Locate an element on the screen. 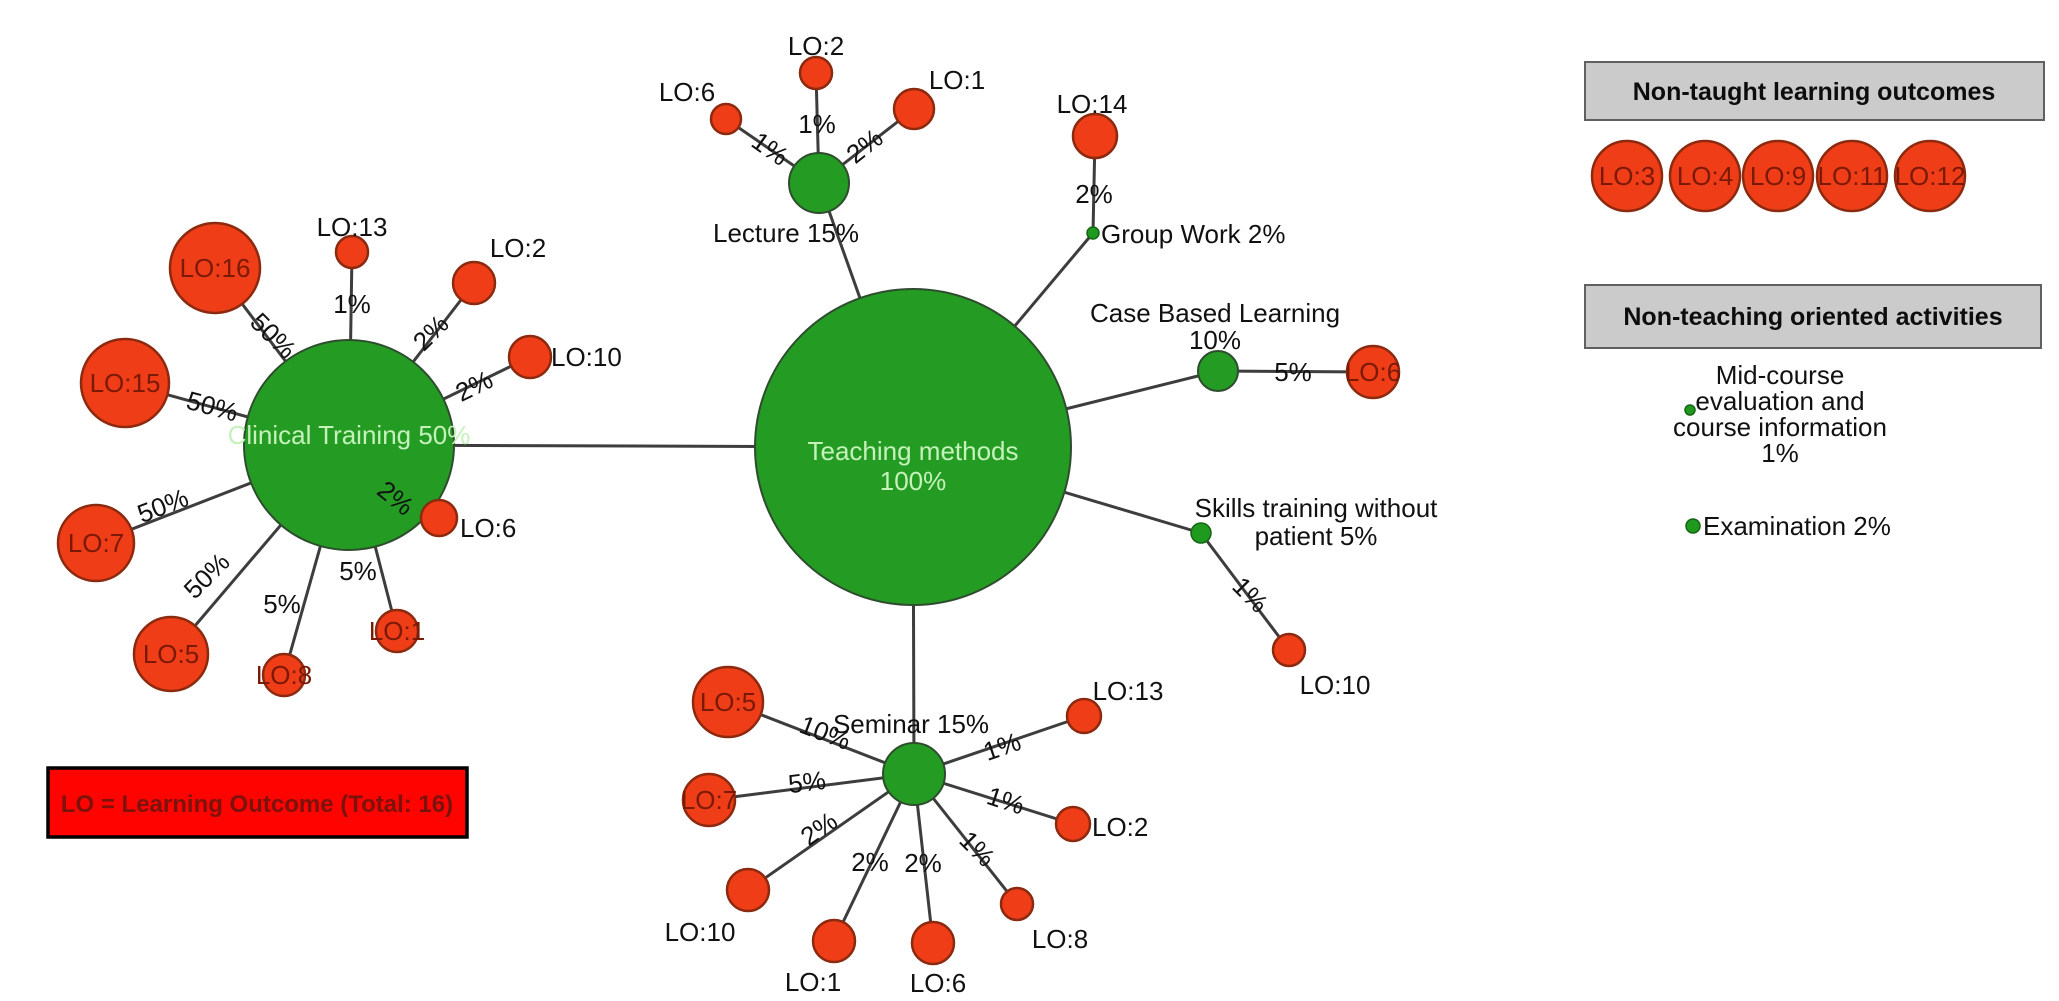  node-s10-label: LO:10 is located at coordinates (1335, 685).